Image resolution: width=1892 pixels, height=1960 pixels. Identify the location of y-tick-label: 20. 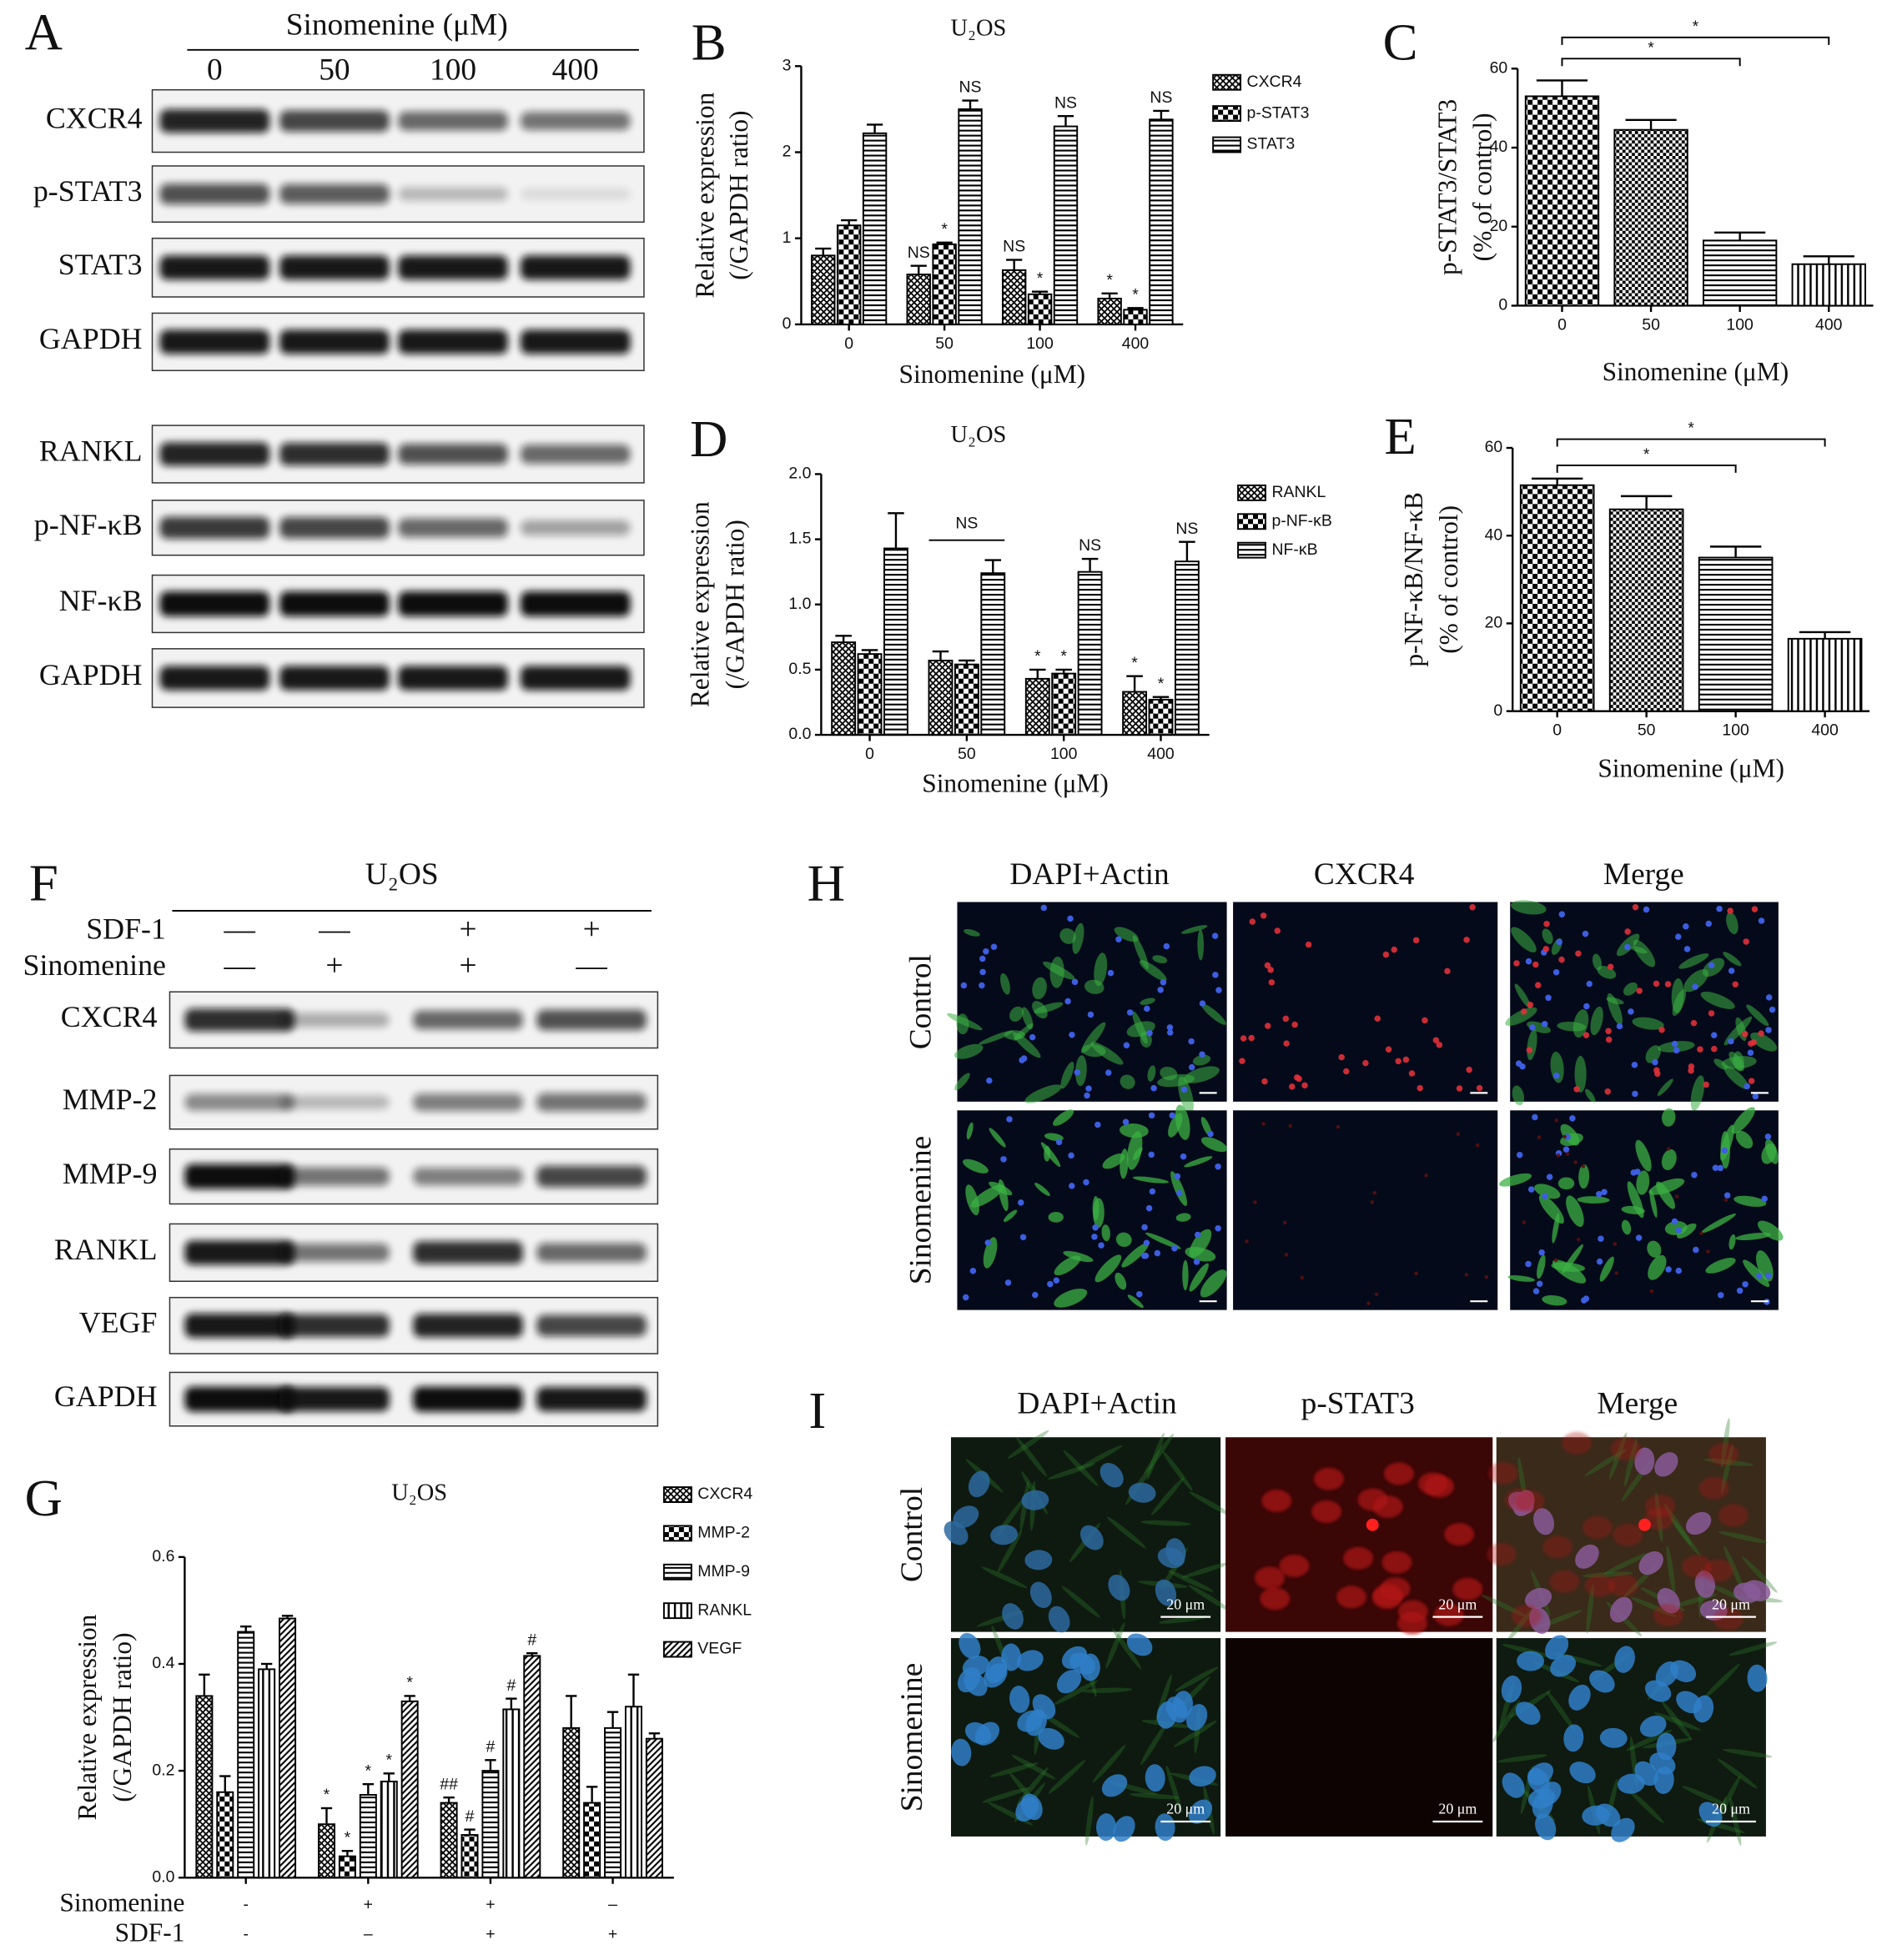
(1494, 623).